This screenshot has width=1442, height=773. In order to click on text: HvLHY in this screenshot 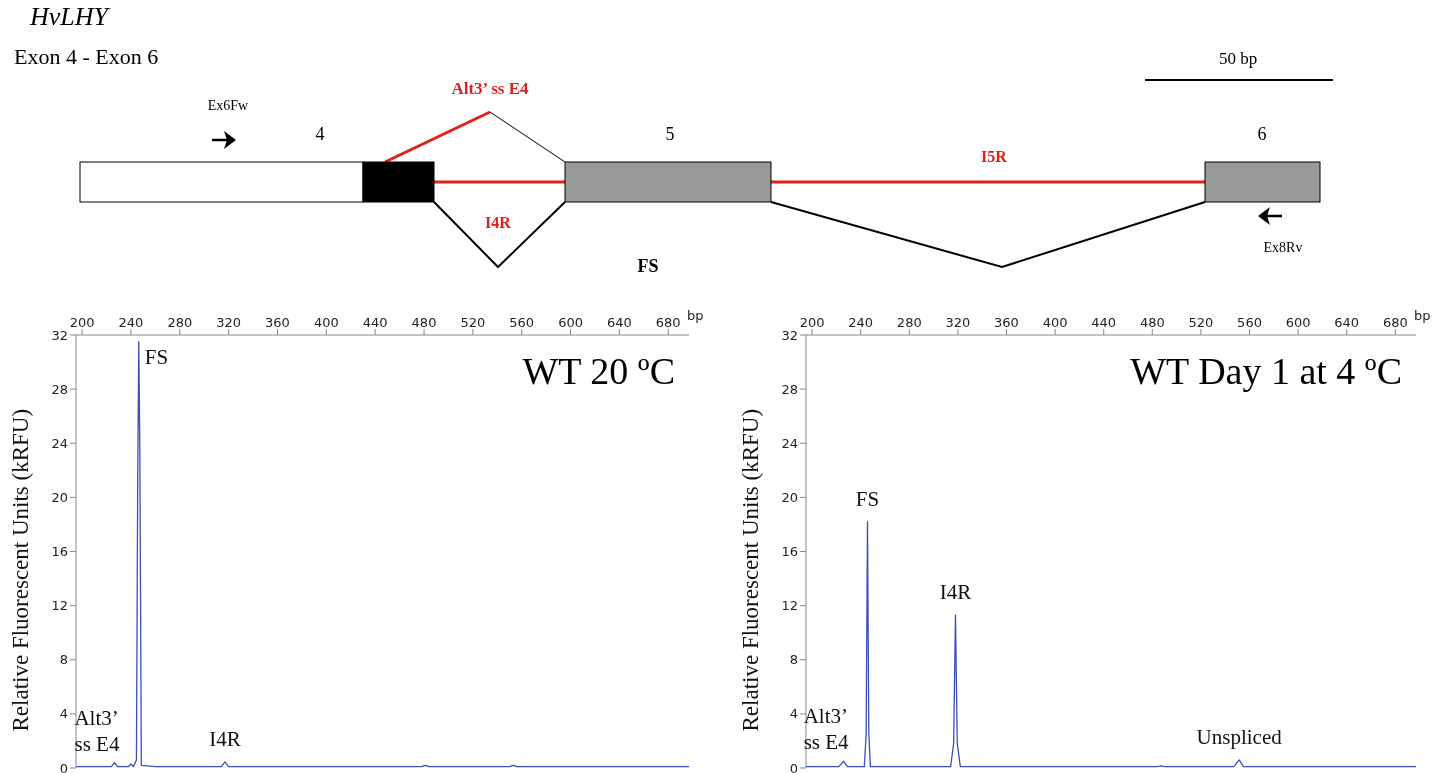, I will do `click(69, 17)`.